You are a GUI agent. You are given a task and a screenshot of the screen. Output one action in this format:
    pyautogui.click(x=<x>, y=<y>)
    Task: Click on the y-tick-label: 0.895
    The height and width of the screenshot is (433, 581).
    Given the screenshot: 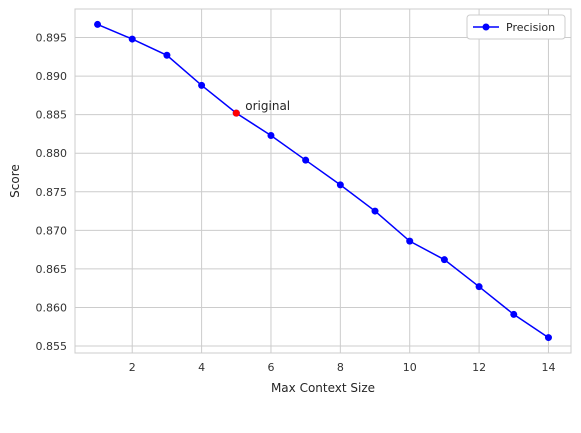 What is the action you would take?
    pyautogui.click(x=52, y=38)
    